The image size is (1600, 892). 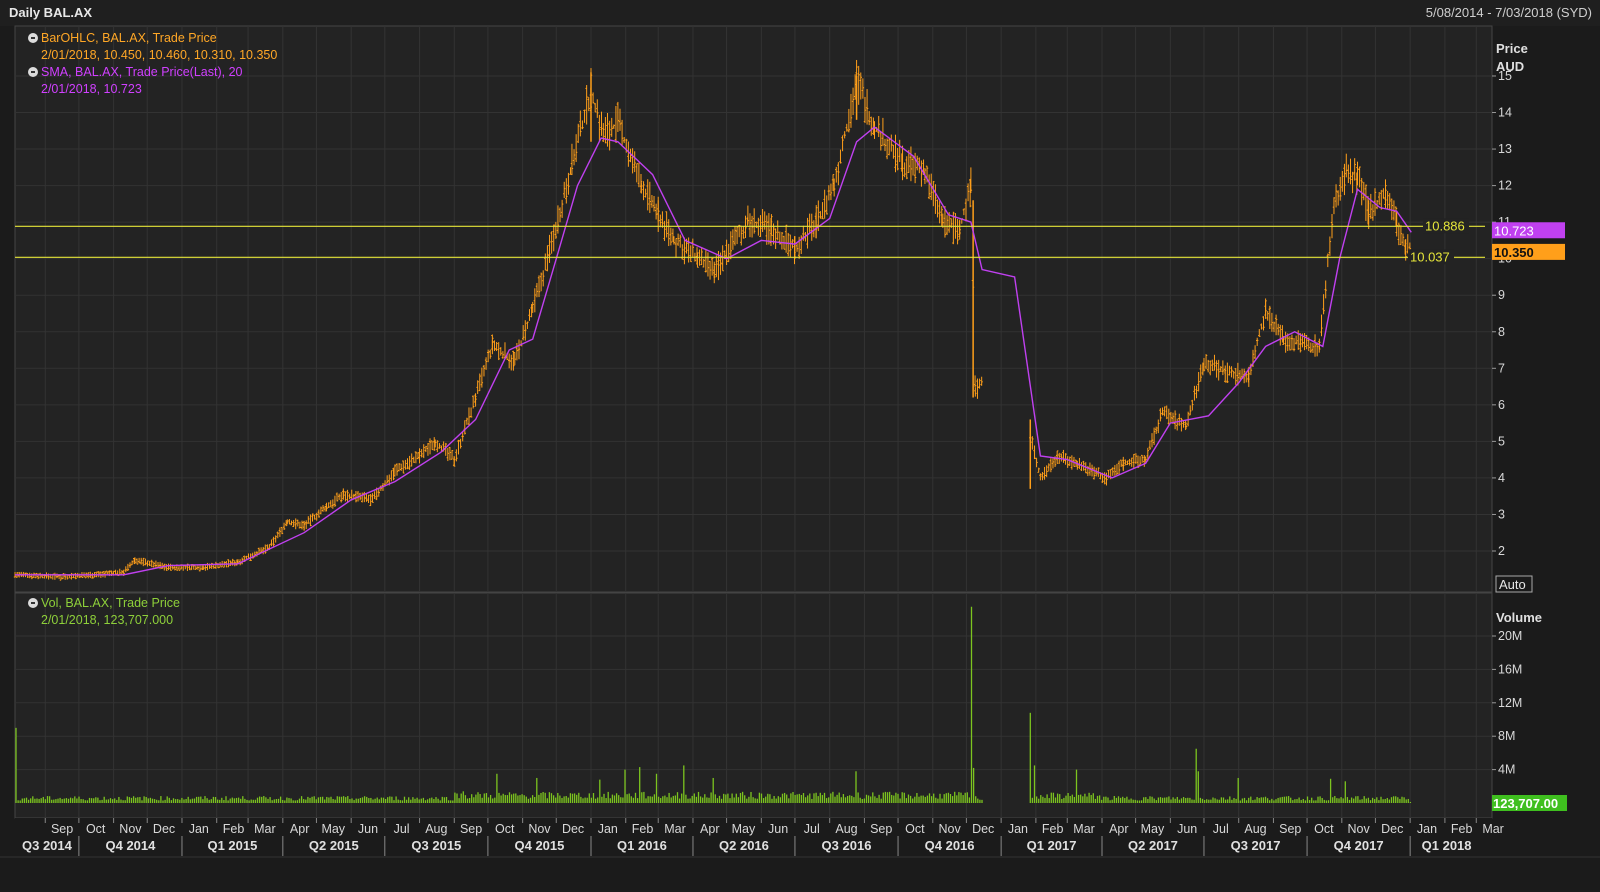 What do you see at coordinates (1501, 405) in the screenshot?
I see `price-tick-label: 6` at bounding box center [1501, 405].